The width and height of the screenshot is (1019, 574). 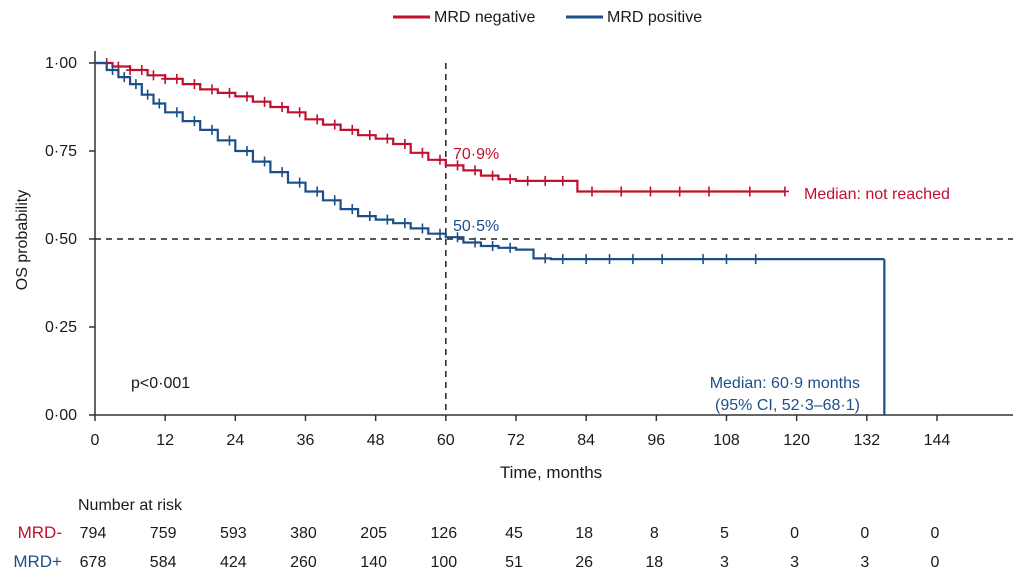 What do you see at coordinates (93, 562) in the screenshot?
I see `risk-value: 678` at bounding box center [93, 562].